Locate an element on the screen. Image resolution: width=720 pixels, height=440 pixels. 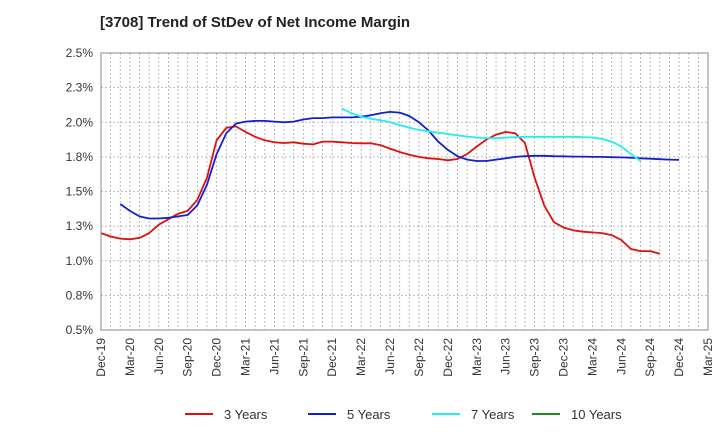
y-tick-label: 1.0% is located at coordinates (80, 261).